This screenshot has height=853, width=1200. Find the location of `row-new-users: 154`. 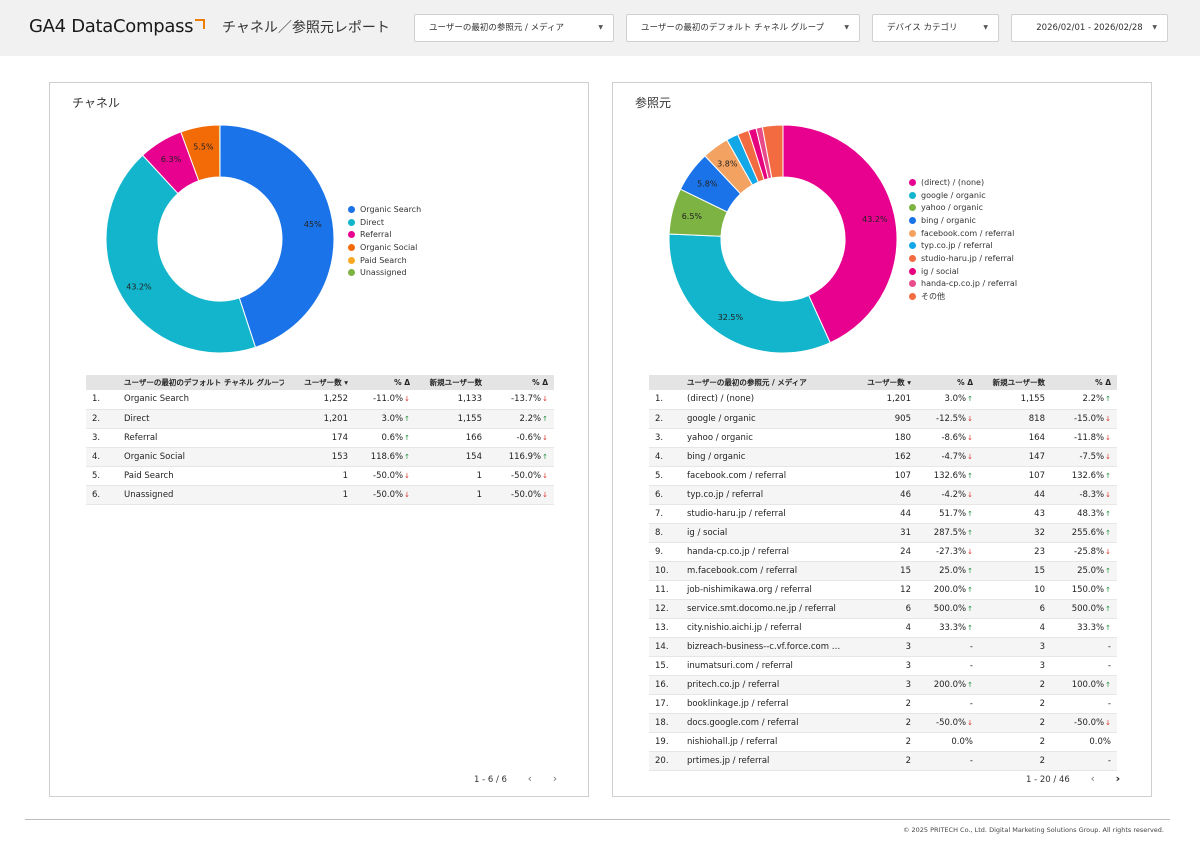

row-new-users: 154 is located at coordinates (452, 457).